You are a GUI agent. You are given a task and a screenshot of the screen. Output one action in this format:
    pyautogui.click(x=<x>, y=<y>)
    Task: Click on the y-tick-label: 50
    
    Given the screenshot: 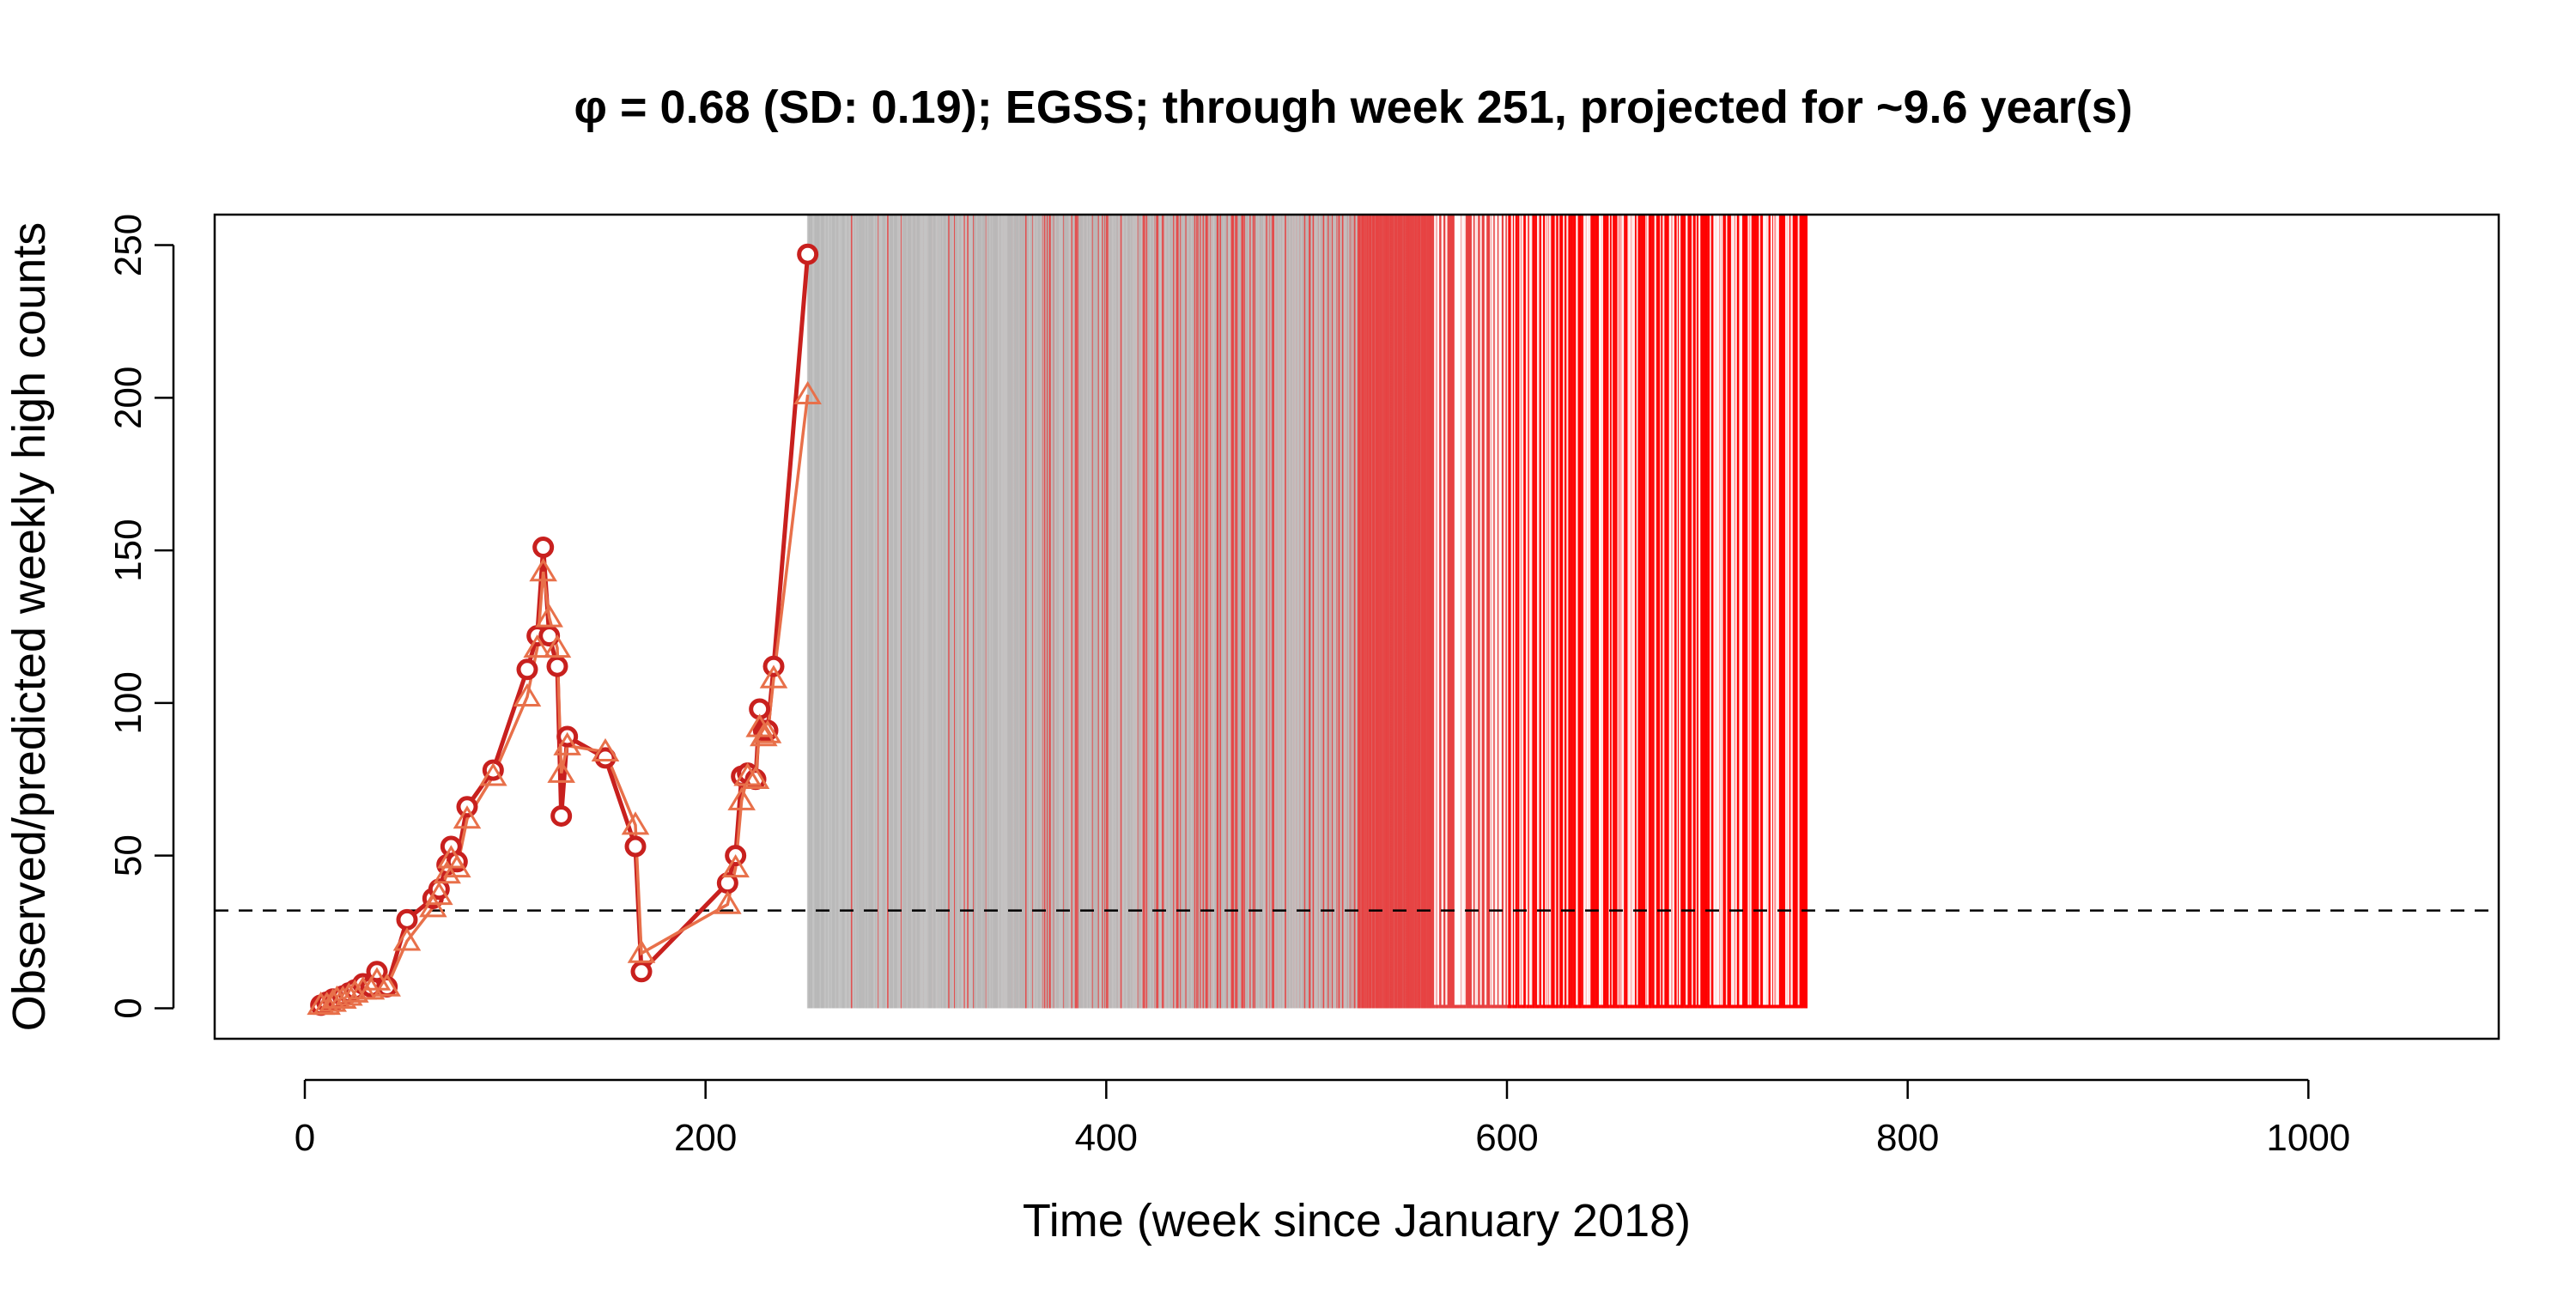 What is the action you would take?
    pyautogui.click(x=128, y=855)
    